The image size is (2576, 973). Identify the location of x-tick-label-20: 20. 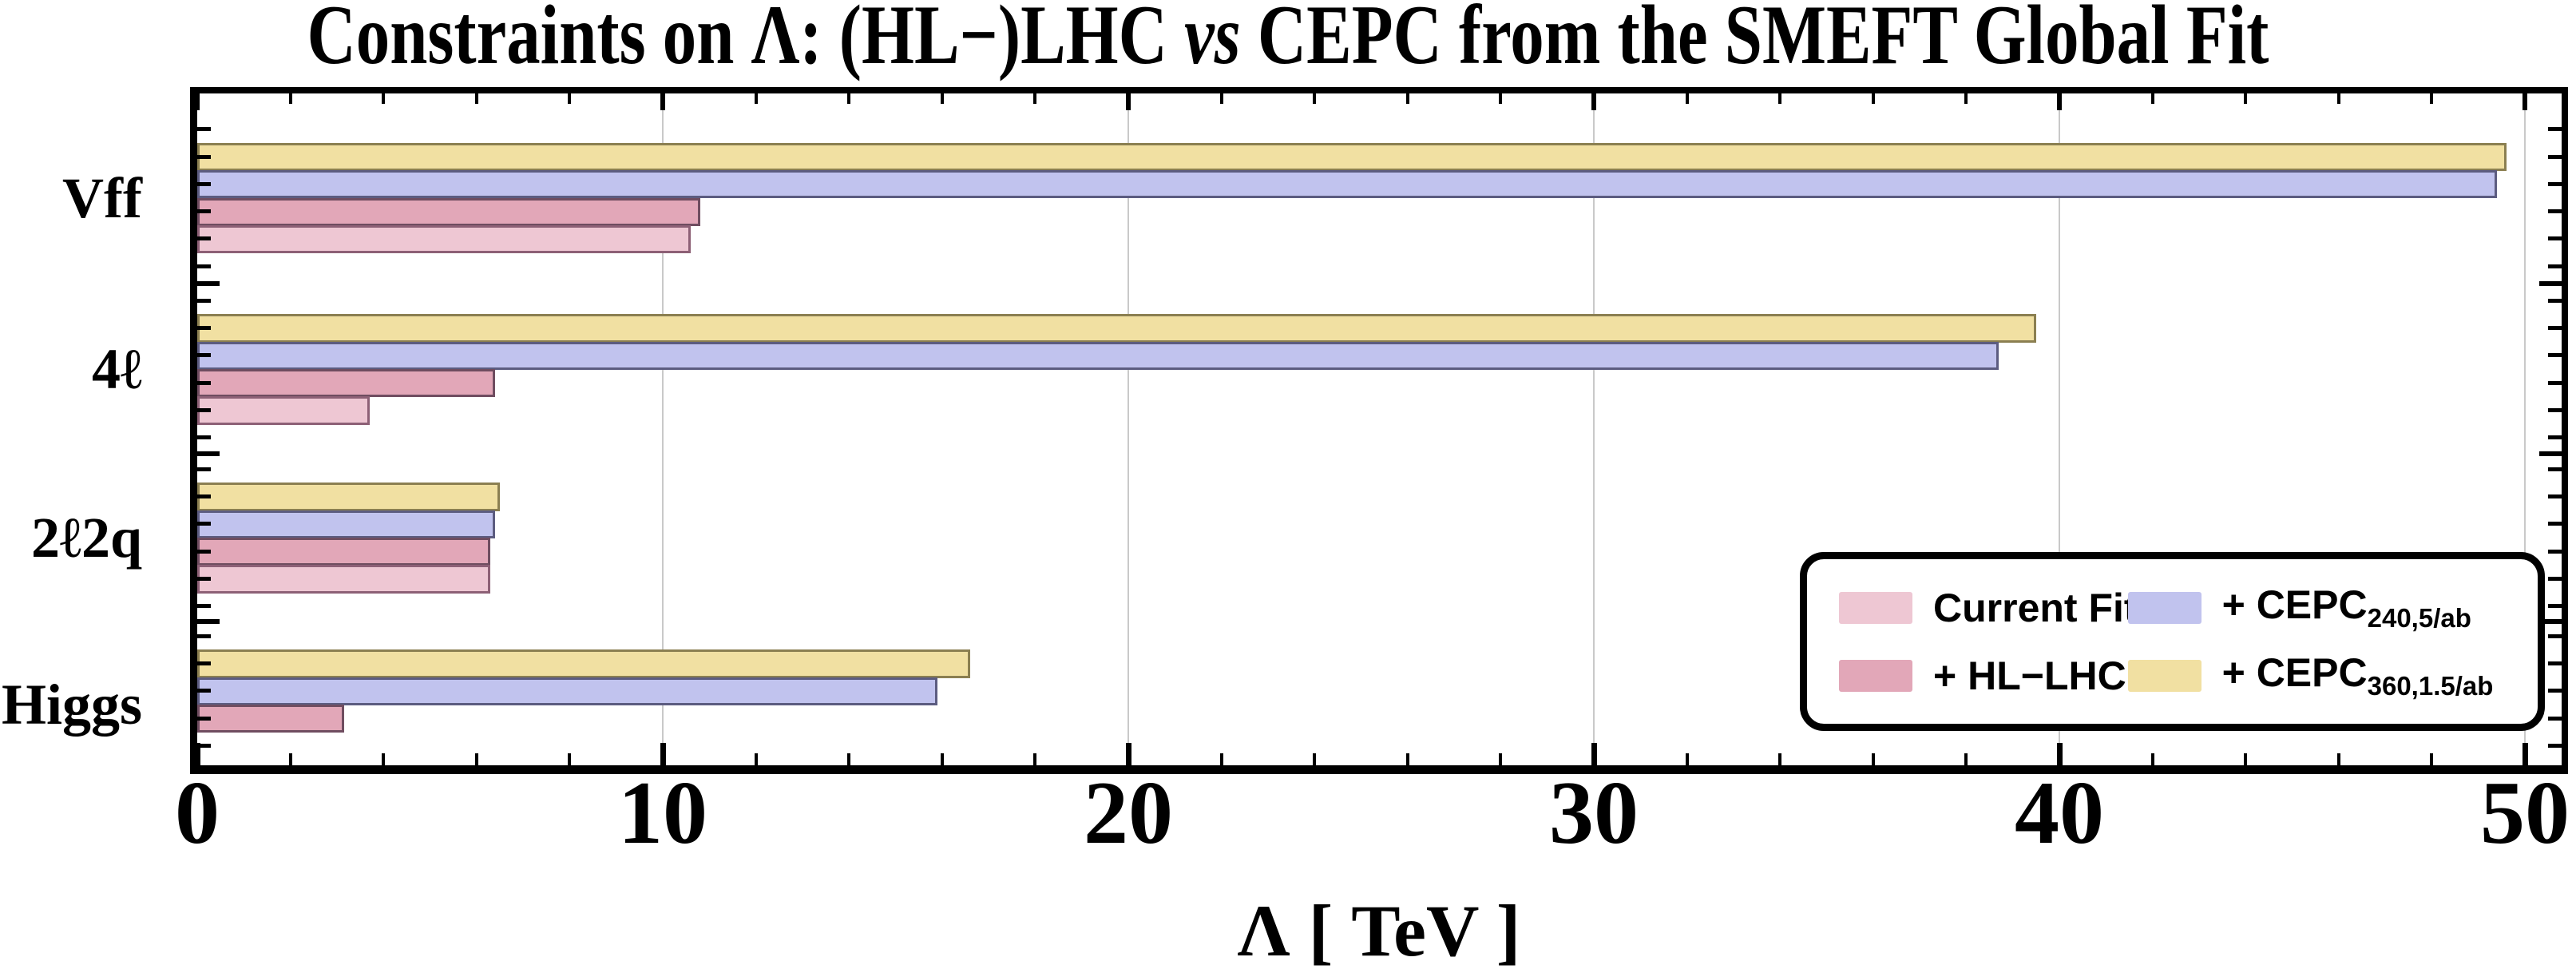
(1128, 813).